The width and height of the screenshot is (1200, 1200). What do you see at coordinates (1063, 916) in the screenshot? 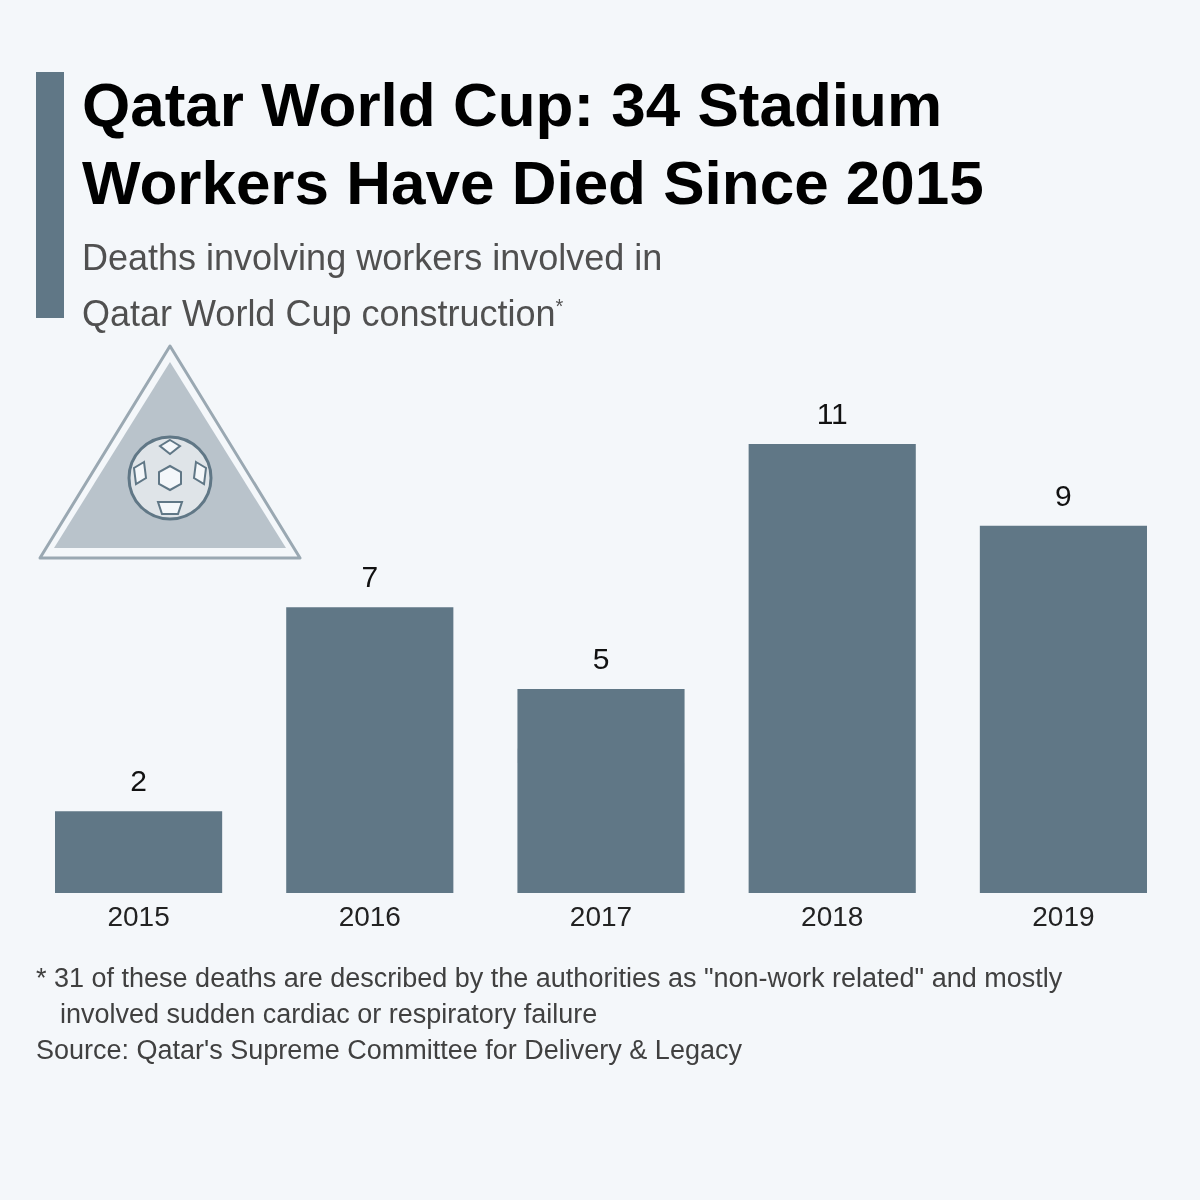
I see `x-tick-label: 2019` at bounding box center [1063, 916].